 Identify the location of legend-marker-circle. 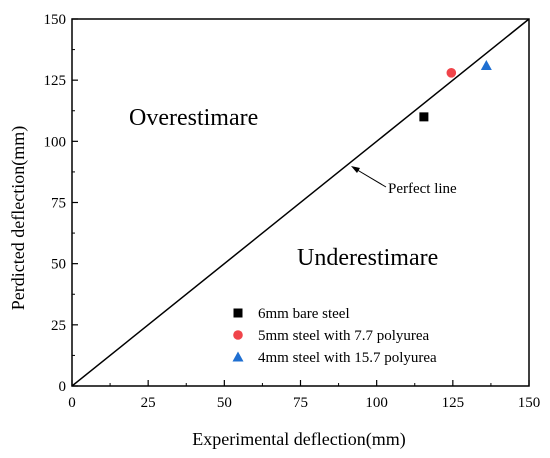
(238, 335).